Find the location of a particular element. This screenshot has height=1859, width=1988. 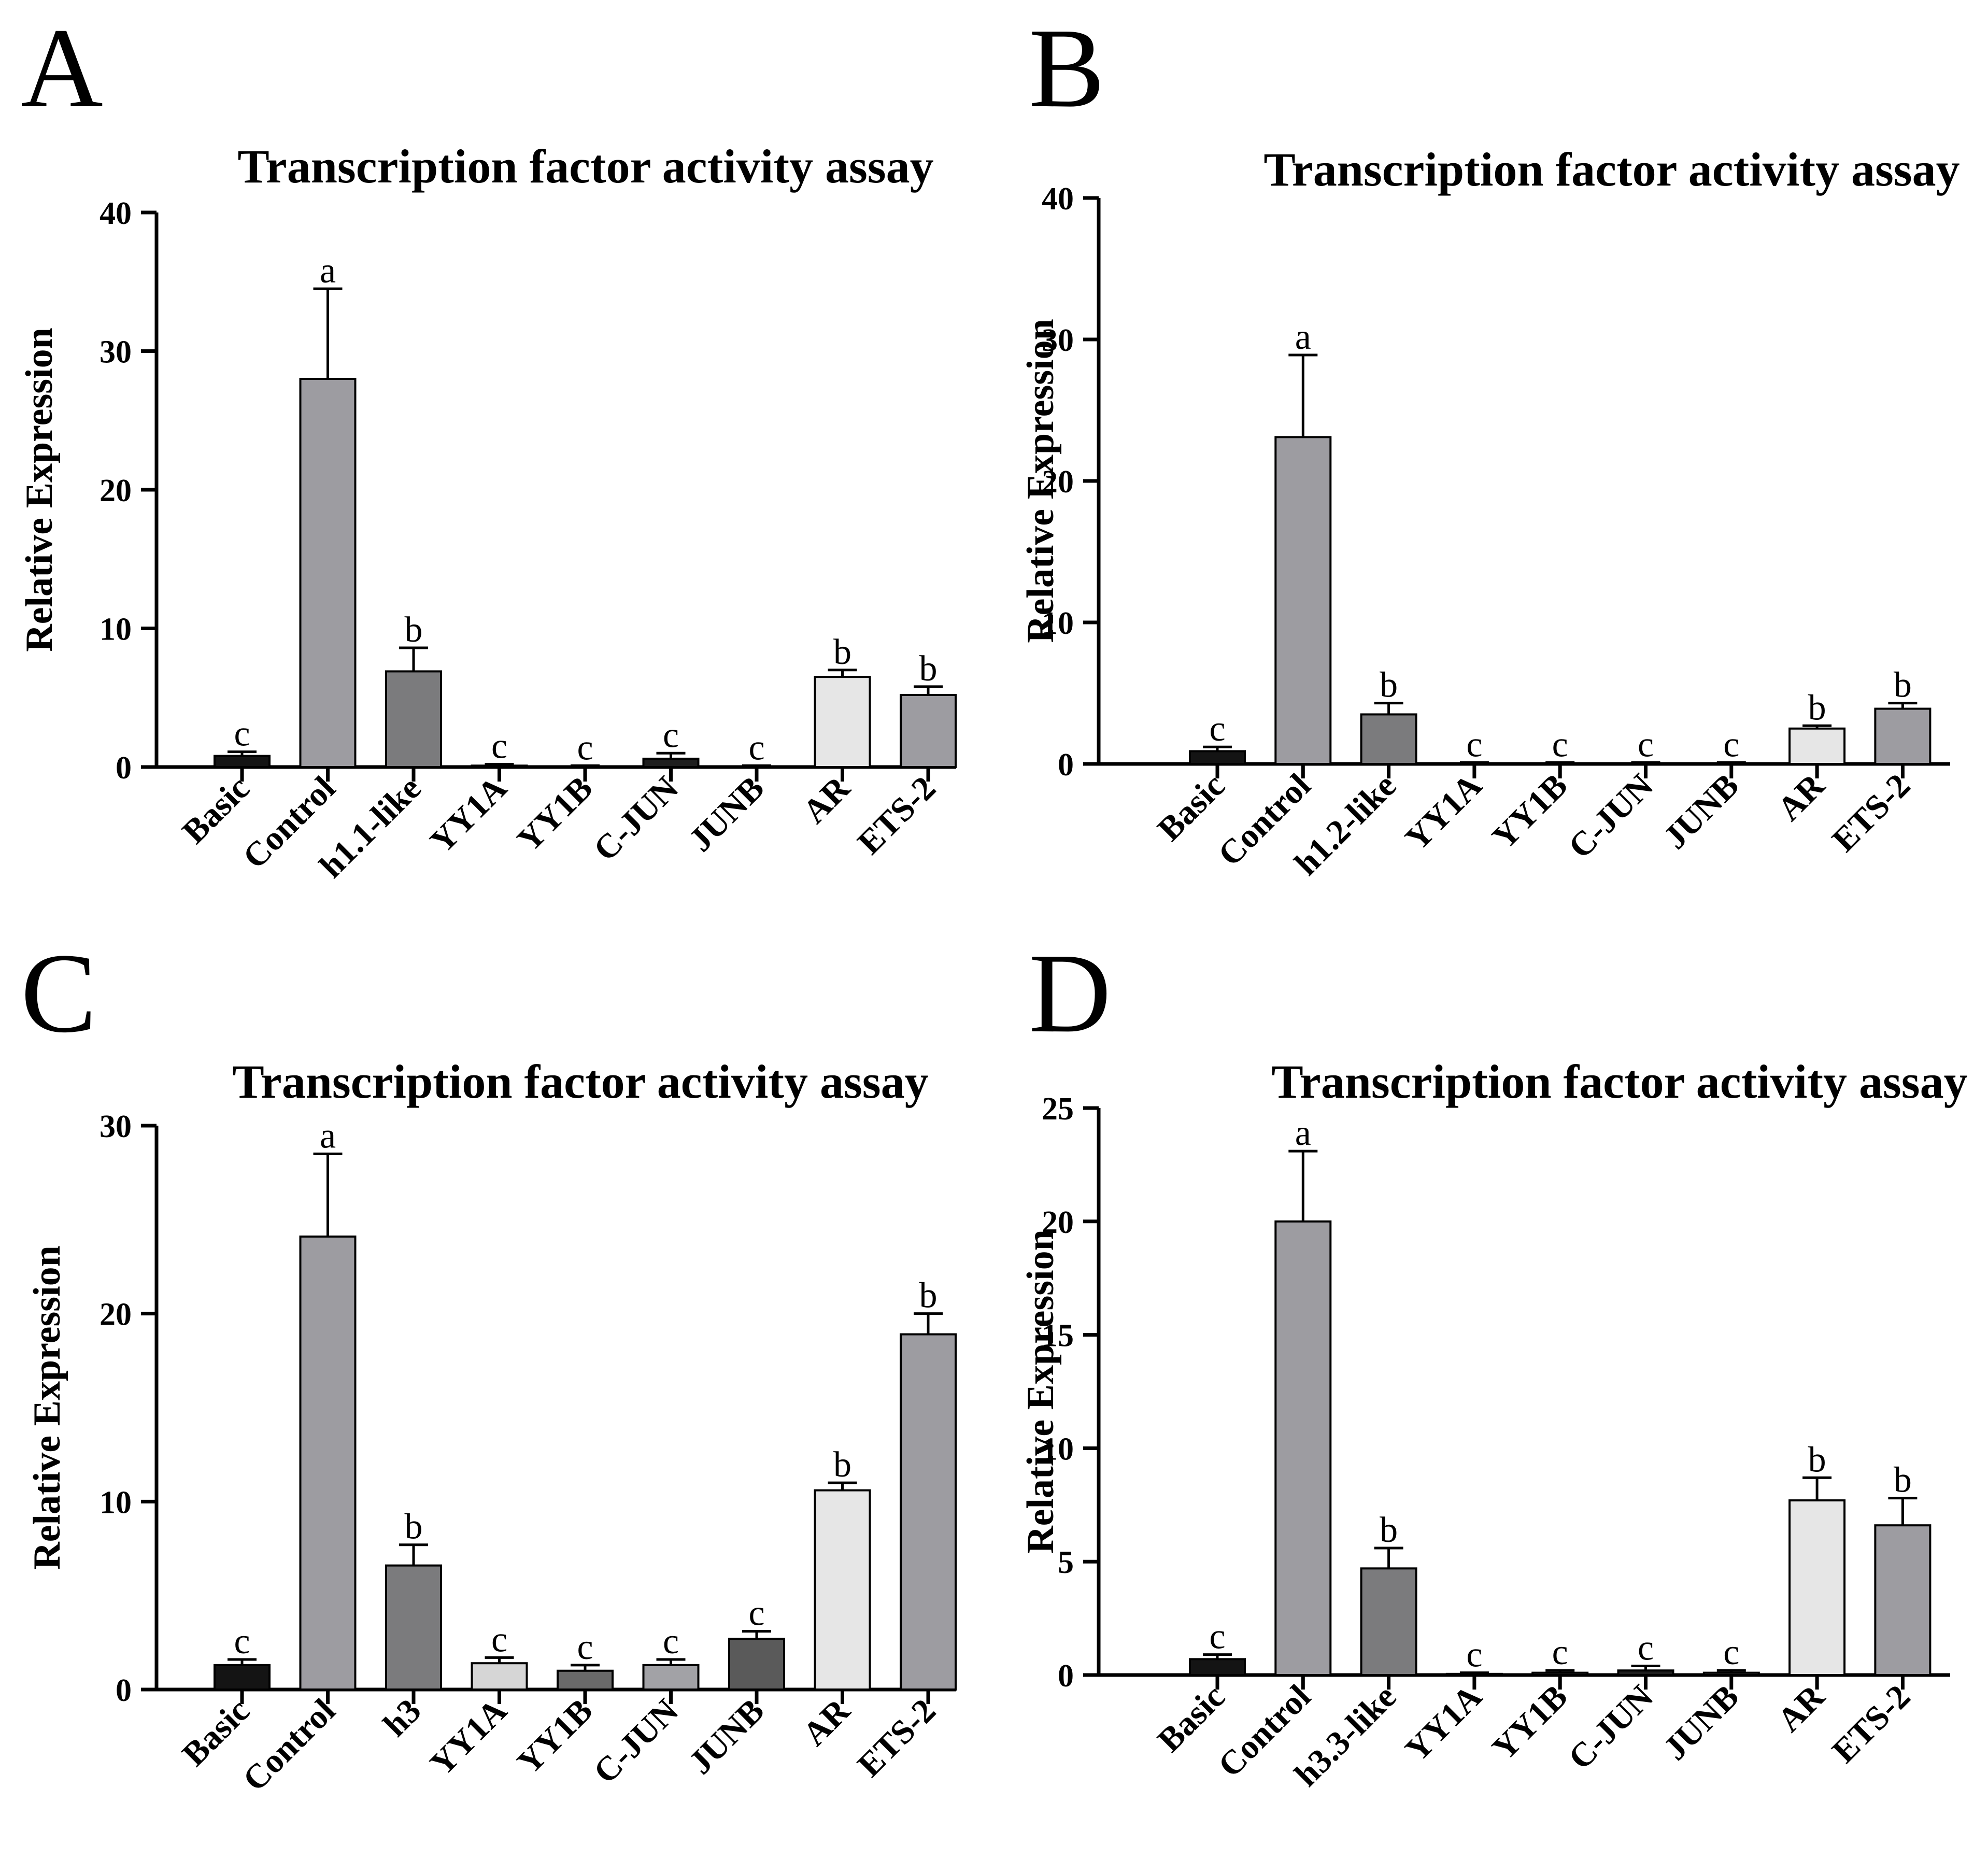

bar-h3 is located at coordinates (414, 1627).